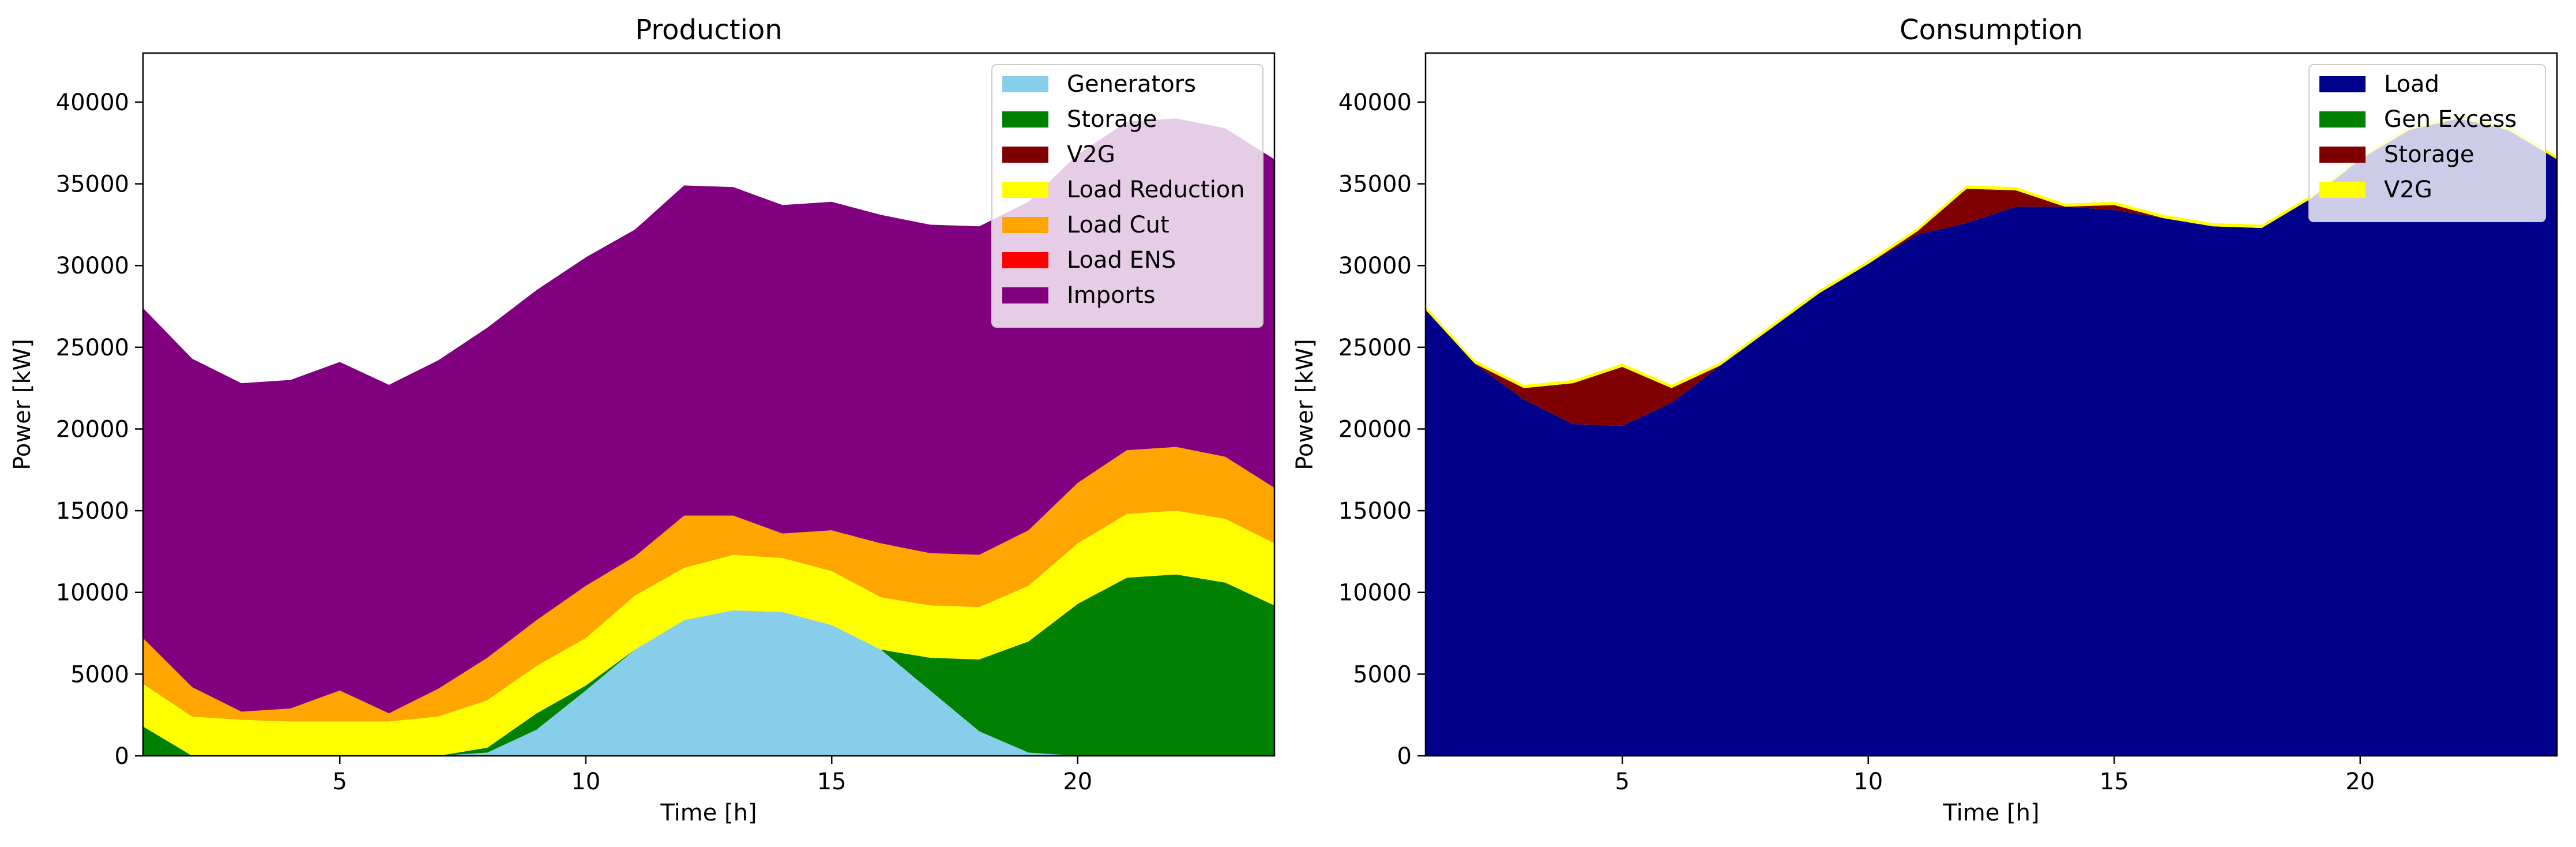 The width and height of the screenshot is (2576, 847). Describe the element at coordinates (2411, 85) in the screenshot. I see `legend-label-load: Load` at that location.